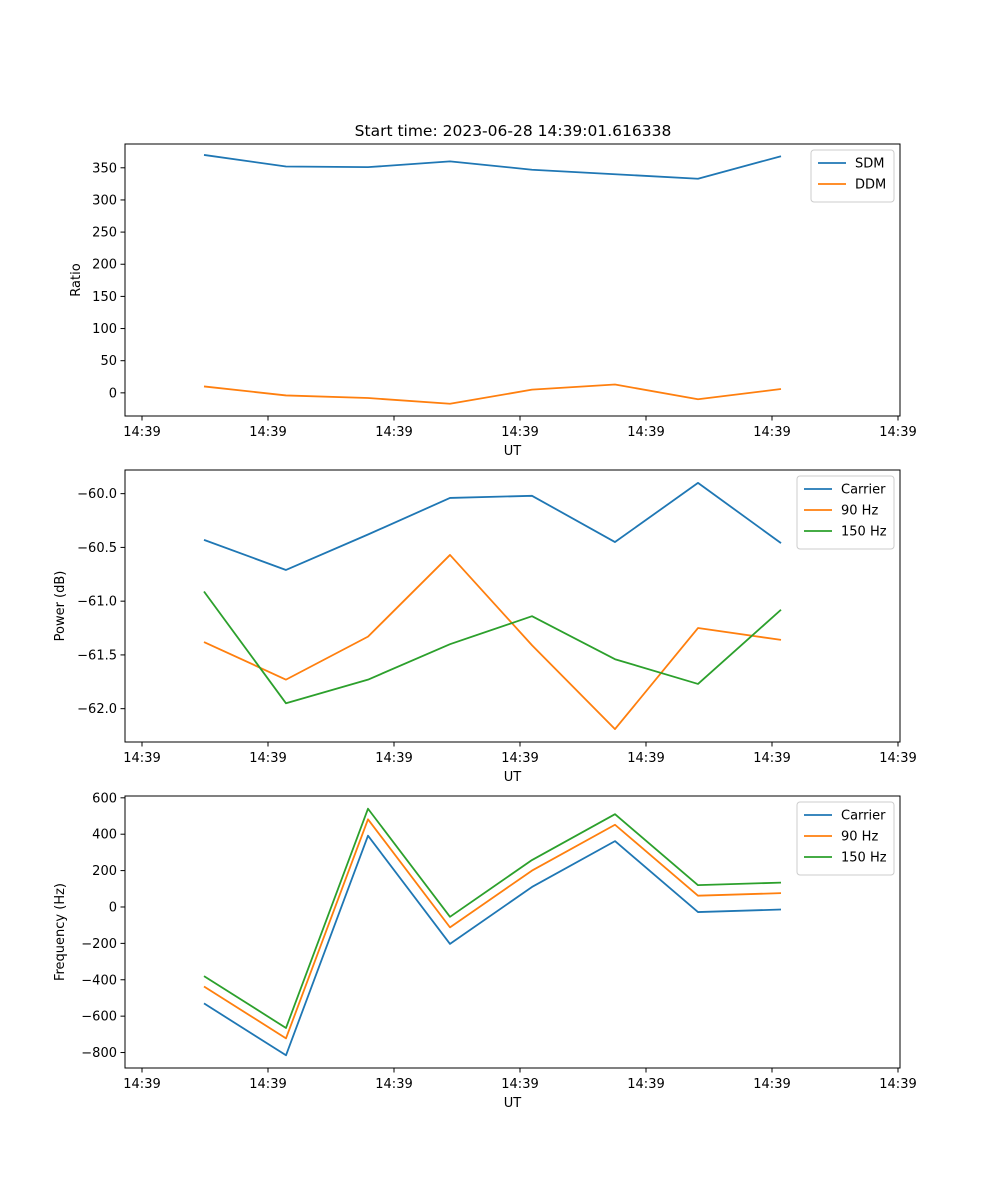 This screenshot has height=1200, width=1000. What do you see at coordinates (104, 329) in the screenshot?
I see `y-tick-label: 100` at bounding box center [104, 329].